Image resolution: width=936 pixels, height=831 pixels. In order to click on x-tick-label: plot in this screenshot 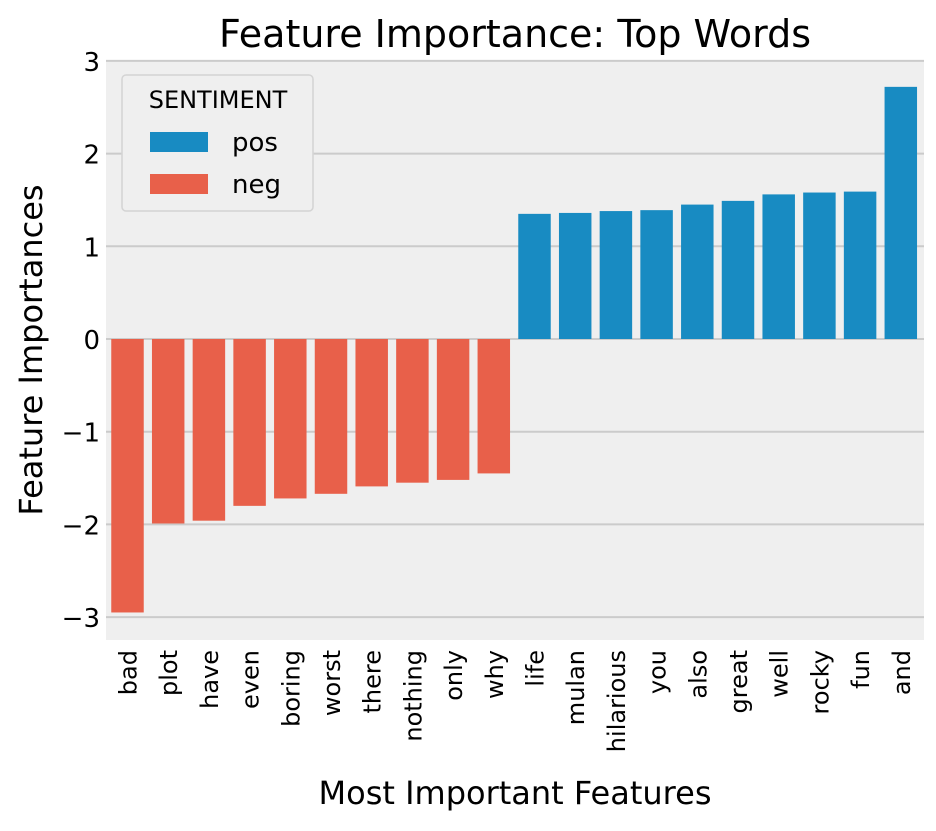, I will do `click(169, 673)`.